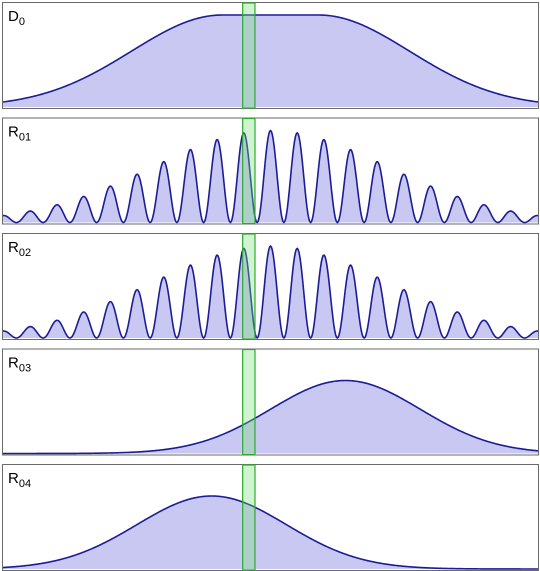  Describe the element at coordinates (19, 365) in the screenshot. I see `panel-label: R03` at that location.